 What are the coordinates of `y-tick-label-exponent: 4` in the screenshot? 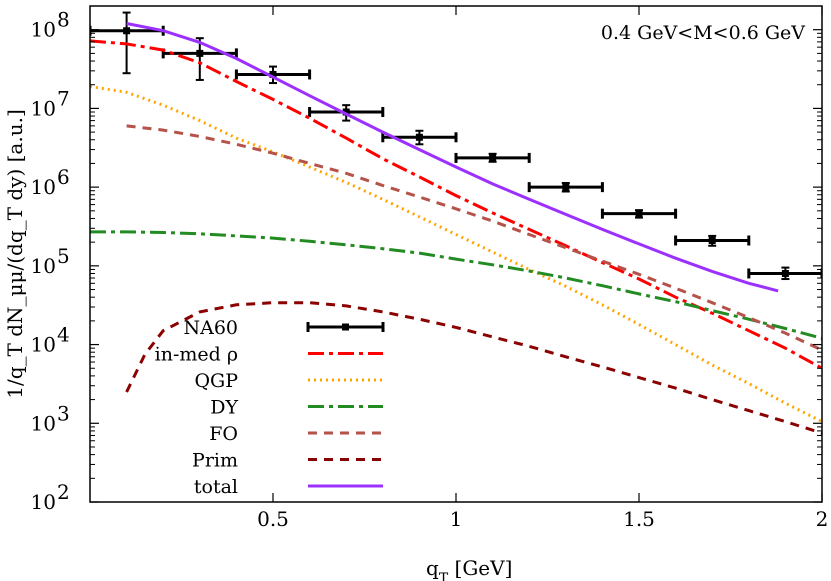 It's located at (63, 335).